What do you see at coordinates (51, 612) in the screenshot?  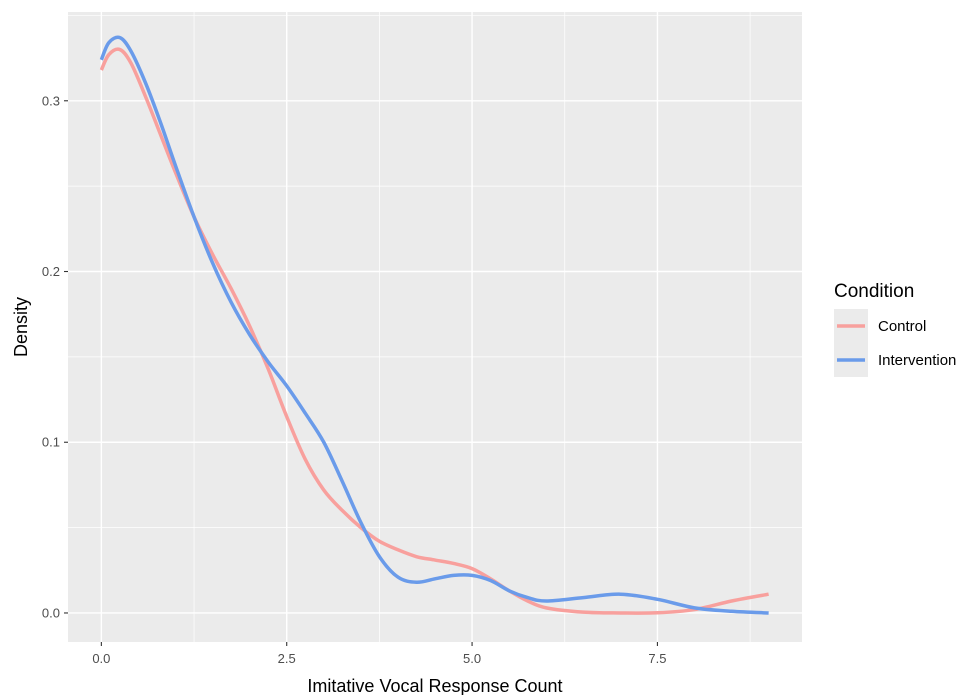 I see `y-tick-label: 0.0` at bounding box center [51, 612].